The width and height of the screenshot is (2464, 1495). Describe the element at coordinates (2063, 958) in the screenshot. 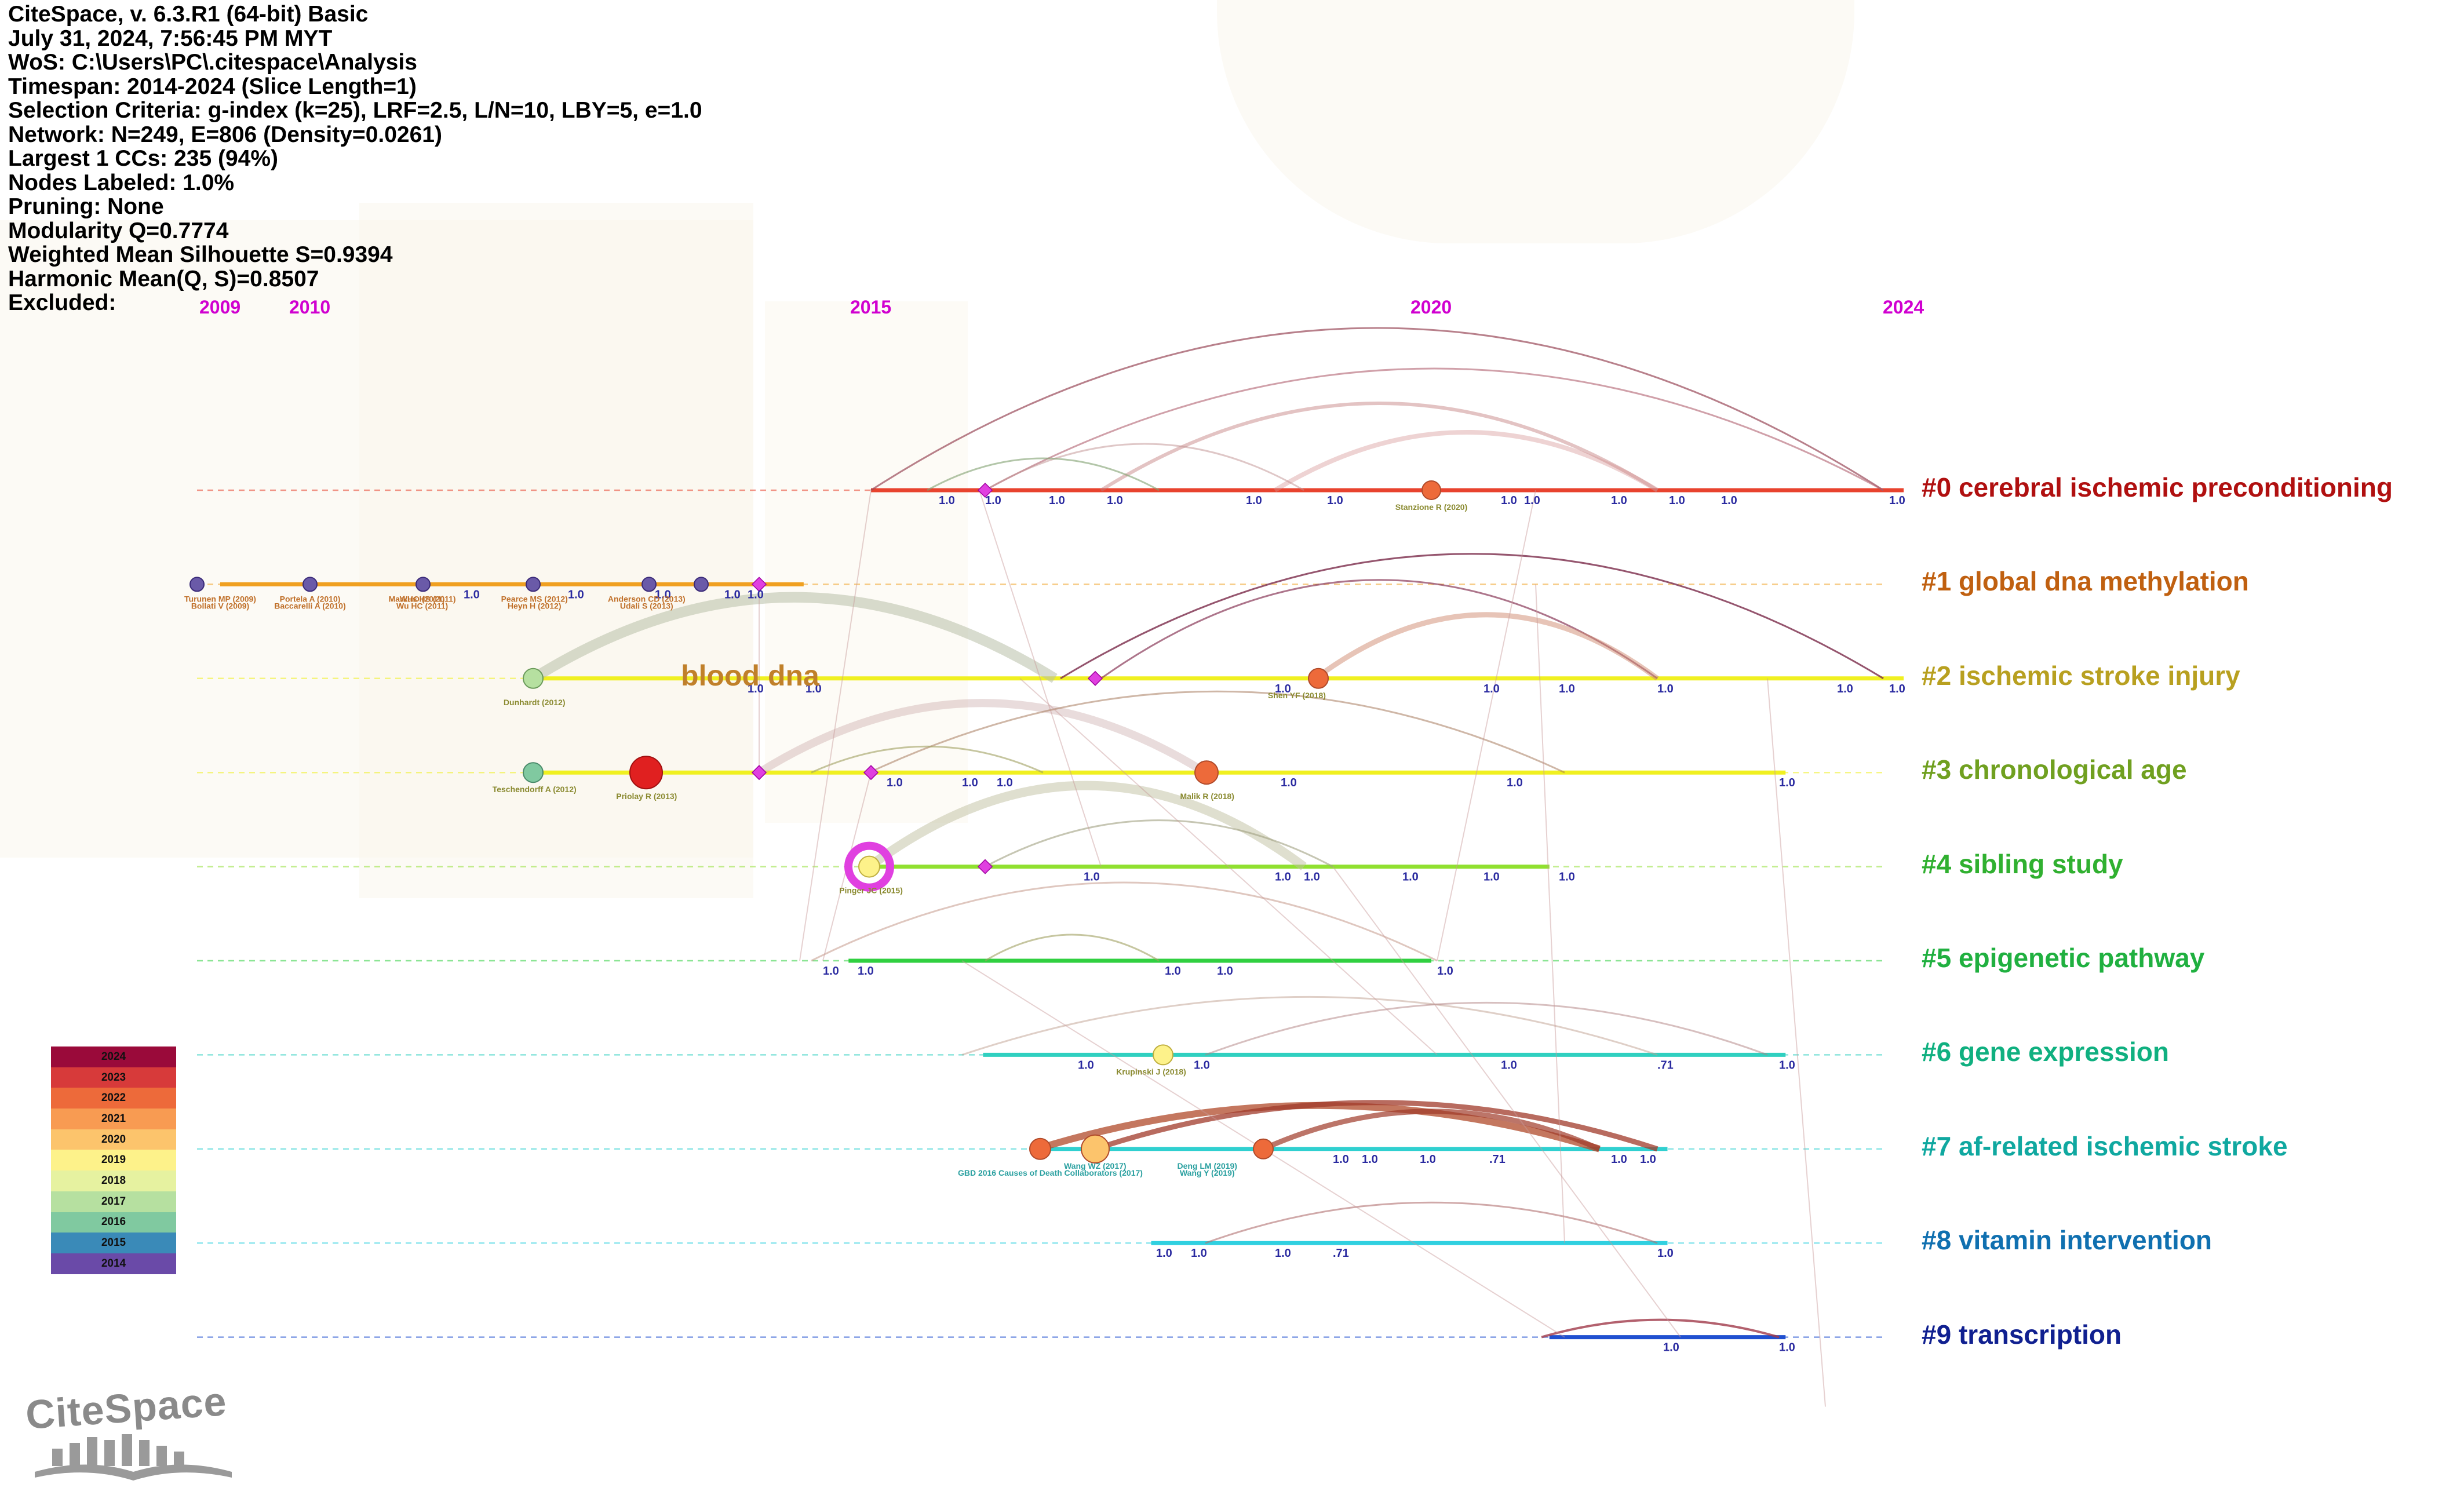

I see `cluster-label: #5 epigenetic pathway` at that location.